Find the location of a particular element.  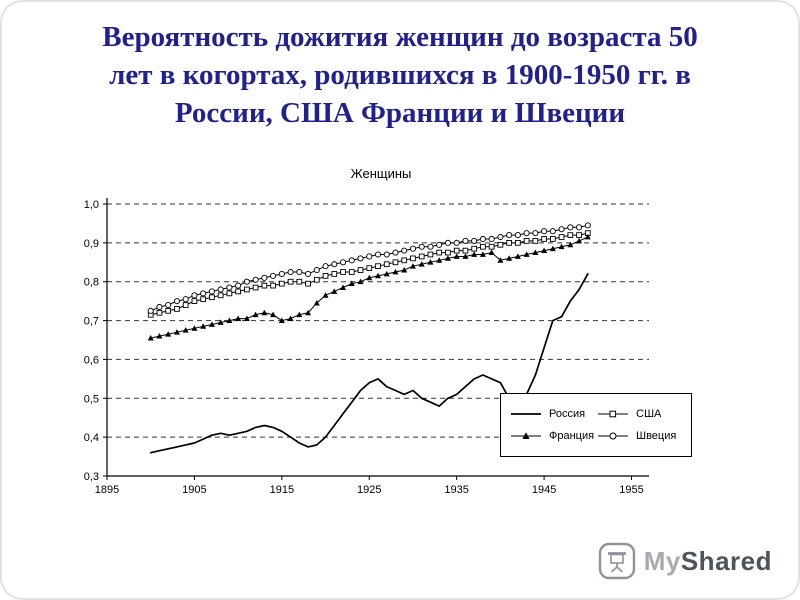

legend-item-usa: США is located at coordinates (639, 414).